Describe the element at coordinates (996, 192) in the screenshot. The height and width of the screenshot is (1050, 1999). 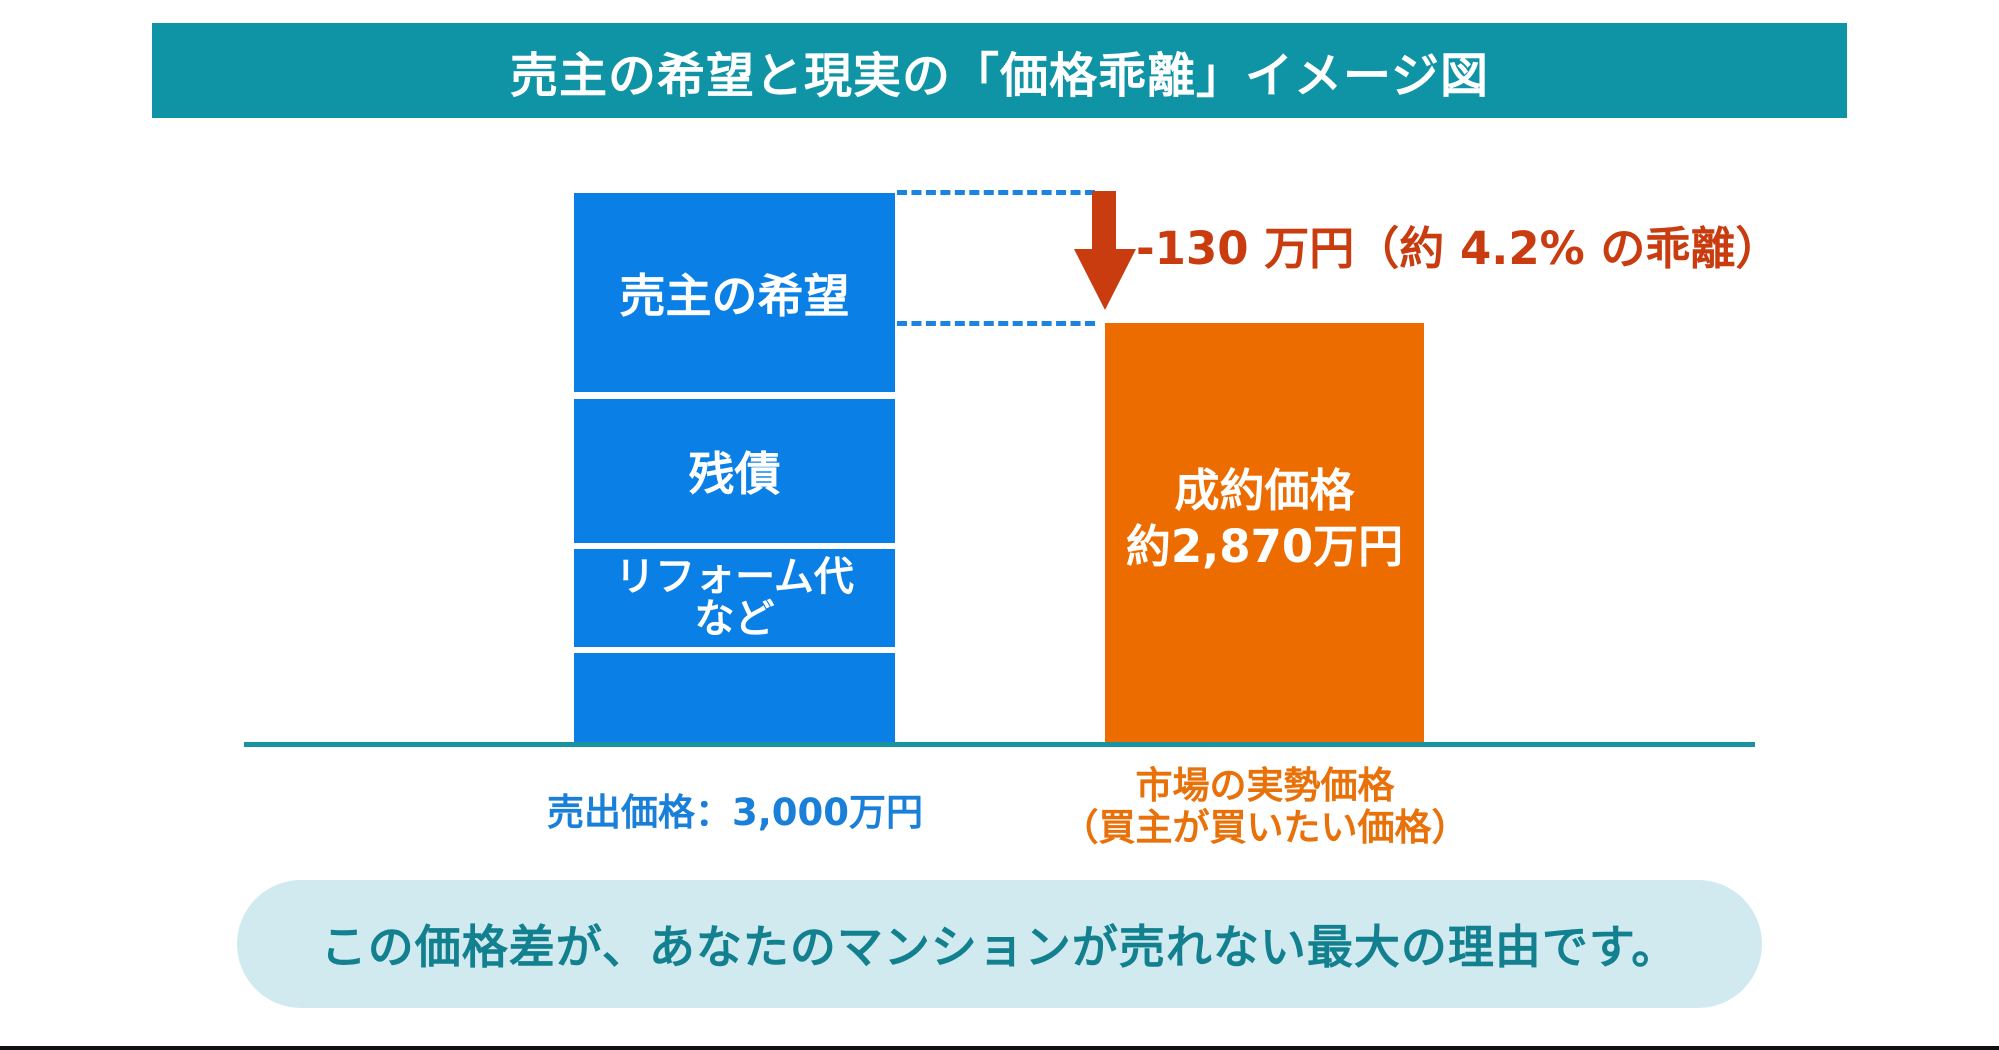
I see `dashed-guide-top` at that location.